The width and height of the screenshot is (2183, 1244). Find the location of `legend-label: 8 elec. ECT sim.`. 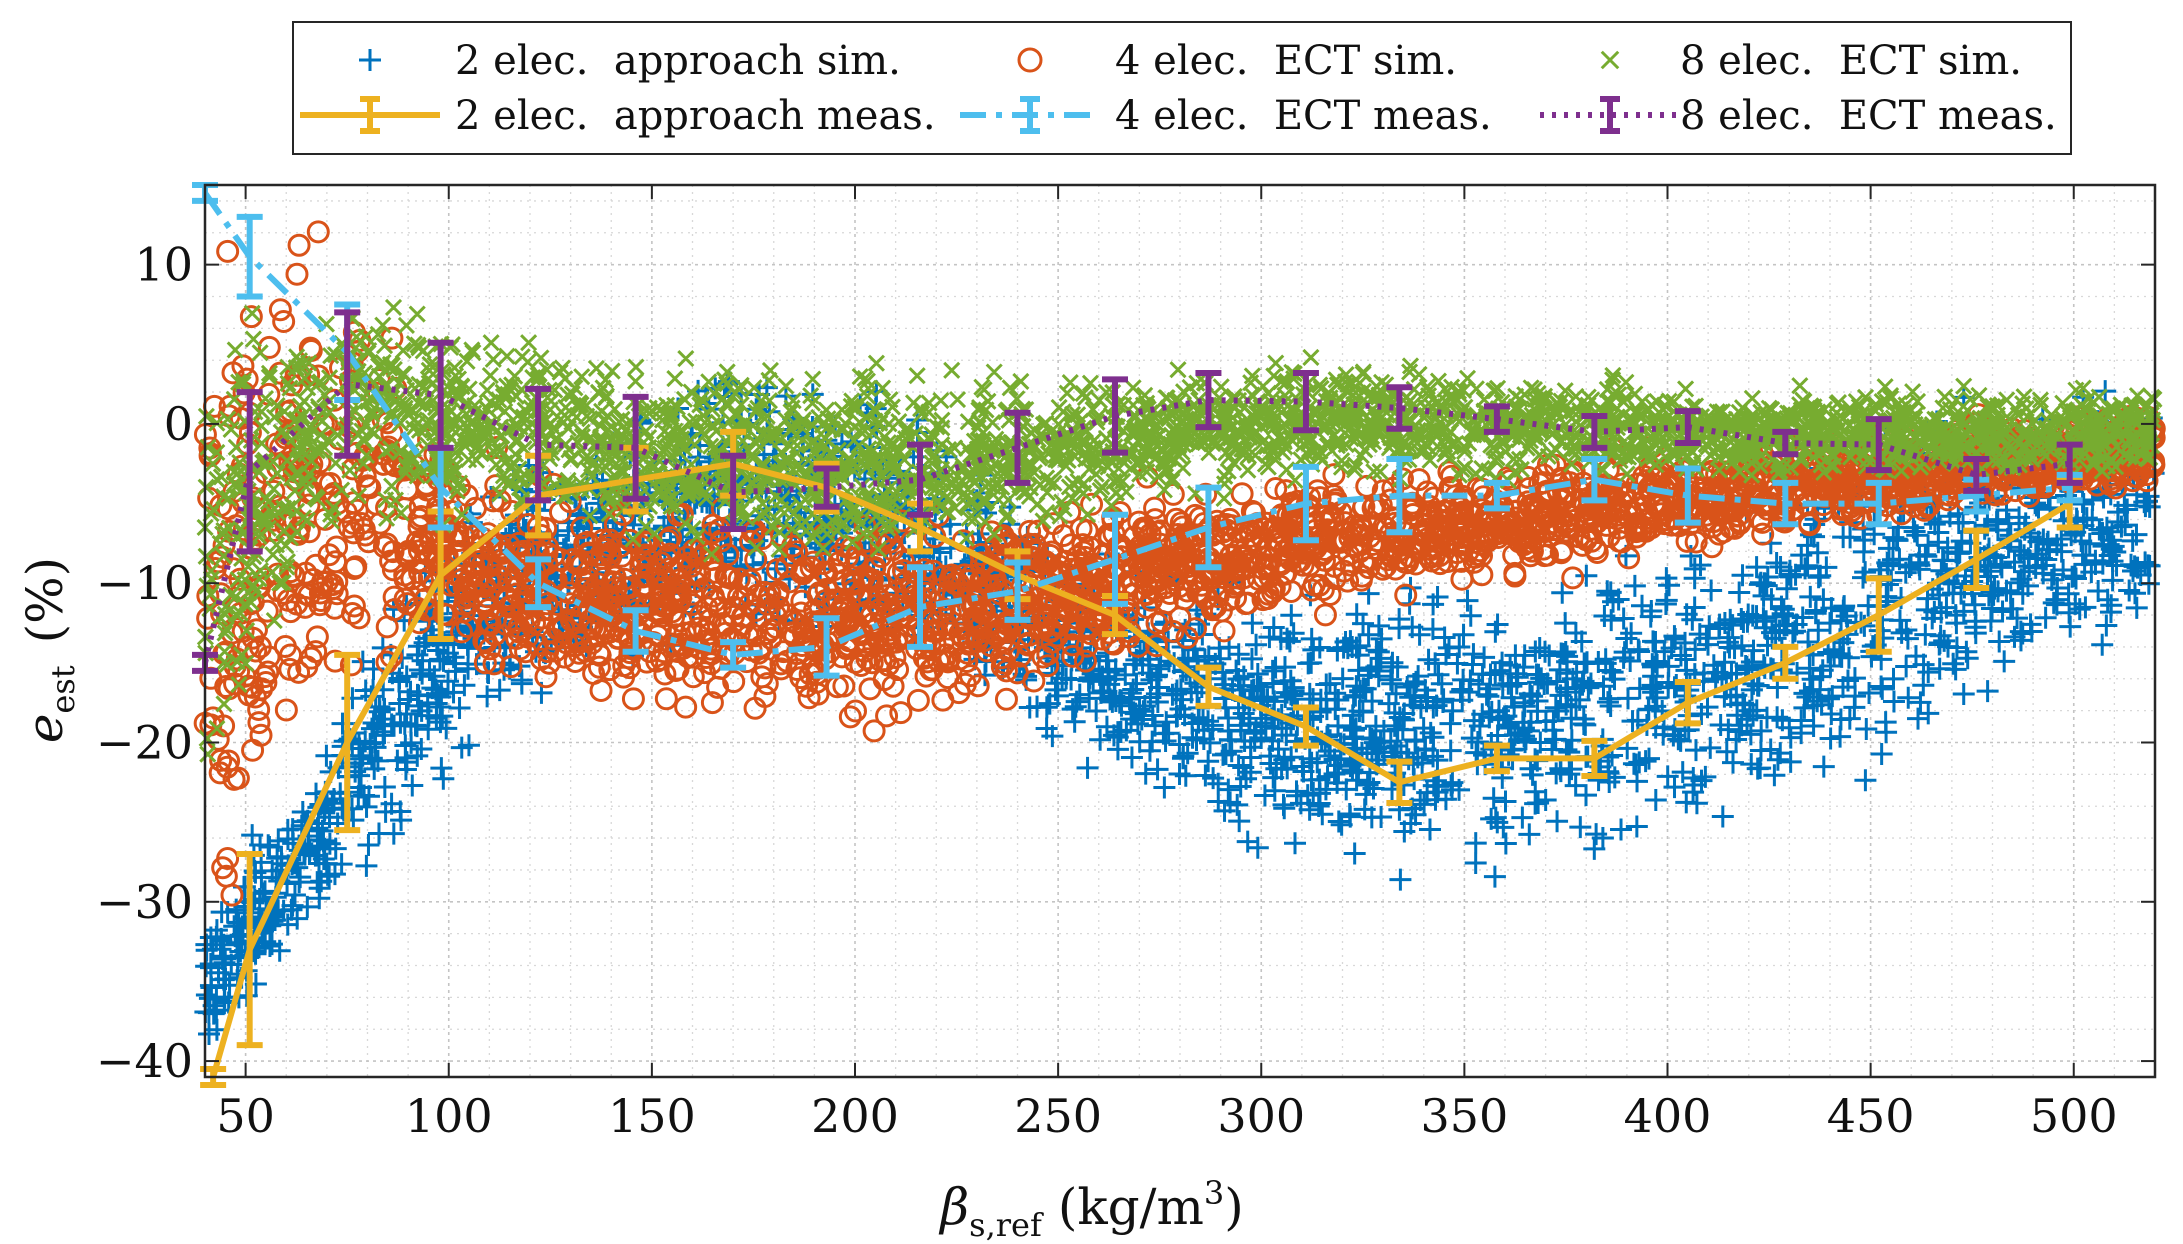

legend-label: 8 elec. ECT sim. is located at coordinates (1851, 61).